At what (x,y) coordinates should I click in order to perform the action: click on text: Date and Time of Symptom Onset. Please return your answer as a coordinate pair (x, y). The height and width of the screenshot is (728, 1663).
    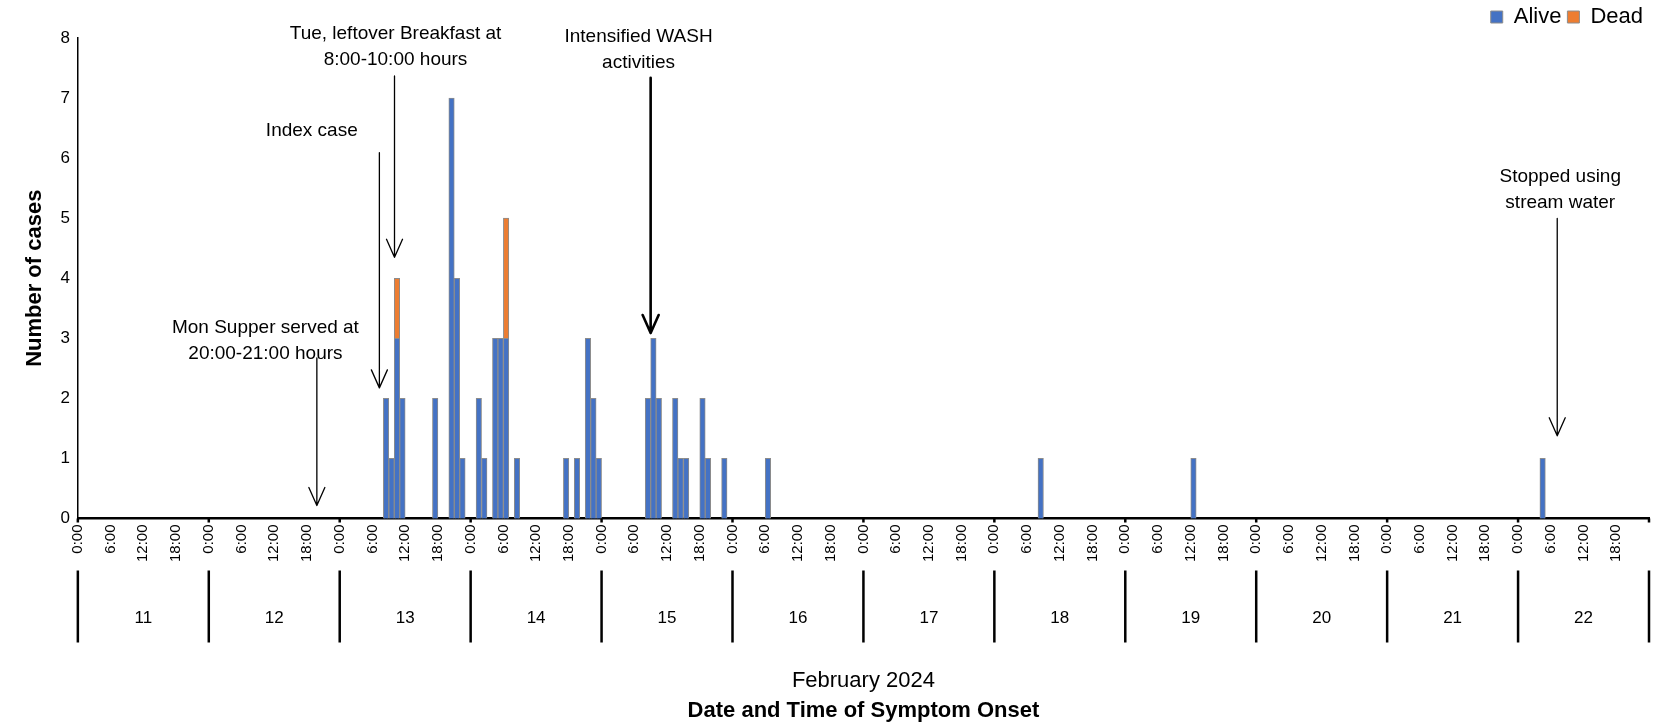
    Looking at the image, I should click on (863, 709).